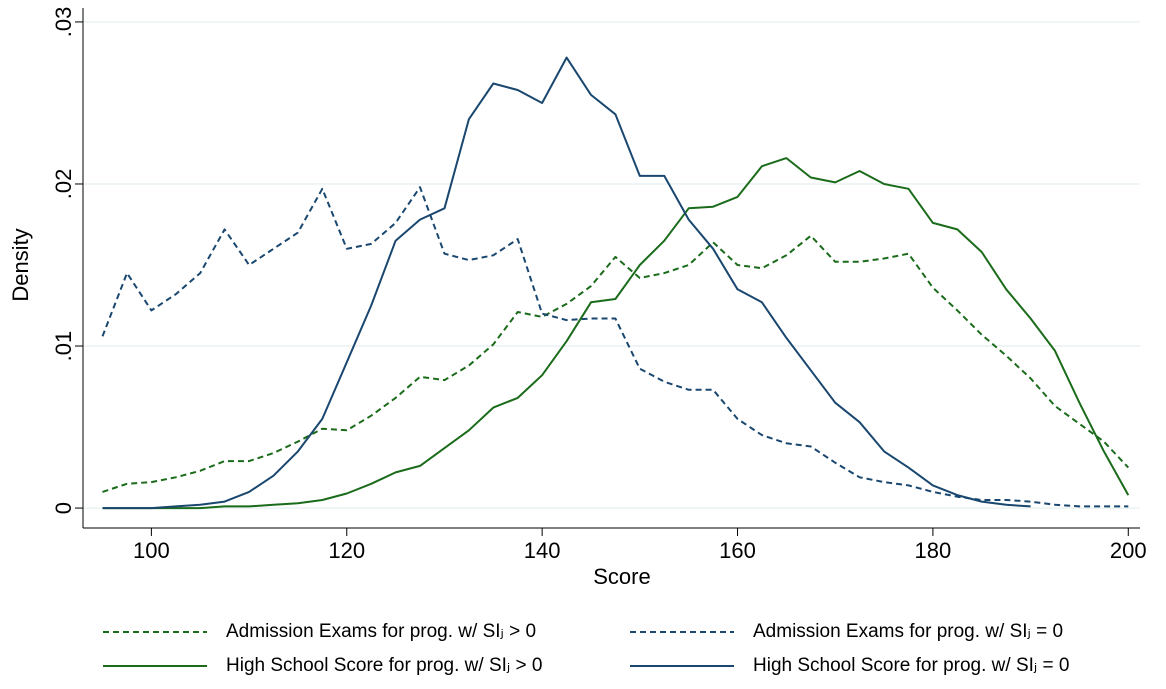 This screenshot has width=1166, height=689. What do you see at coordinates (542, 550) in the screenshot?
I see `x-tick-label: 140` at bounding box center [542, 550].